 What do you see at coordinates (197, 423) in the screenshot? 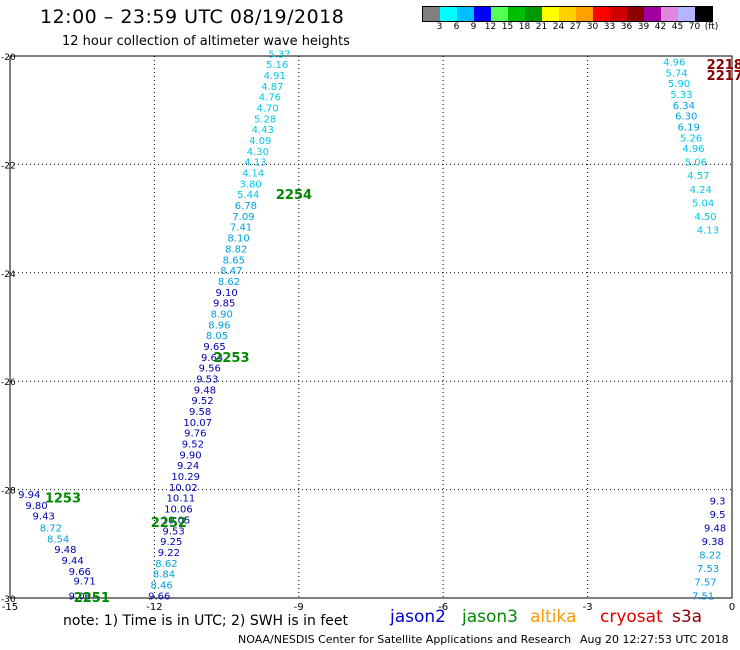
I see `wave-height-point: 10.07` at bounding box center [197, 423].